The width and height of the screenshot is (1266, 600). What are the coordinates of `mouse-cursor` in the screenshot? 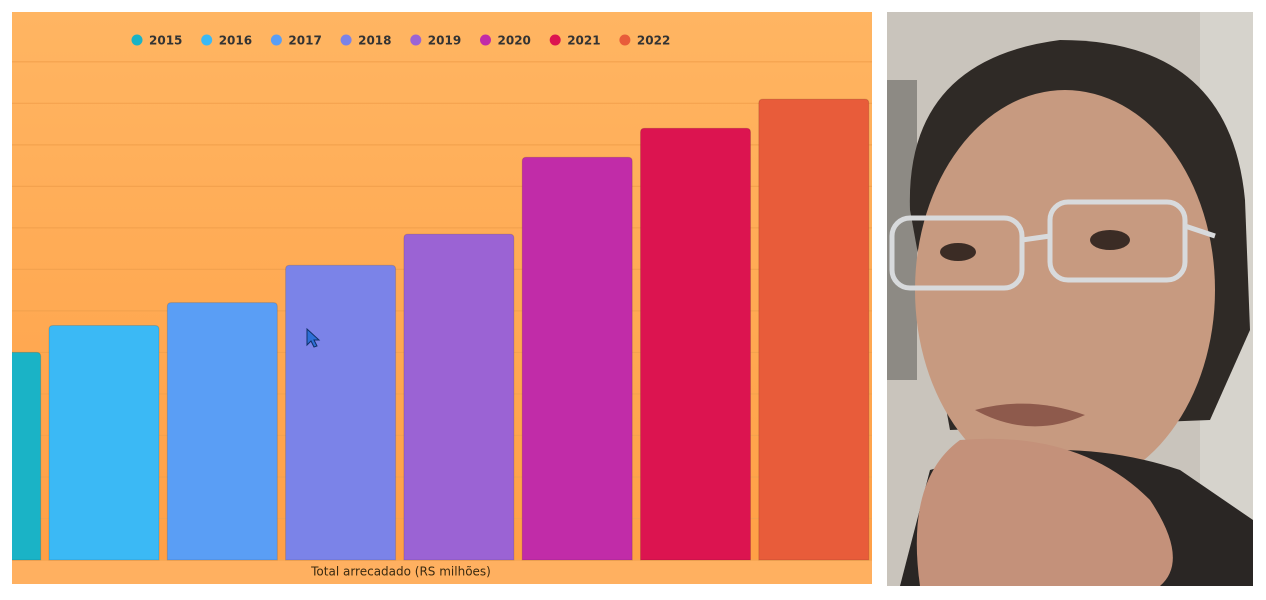 It's located at (313, 337).